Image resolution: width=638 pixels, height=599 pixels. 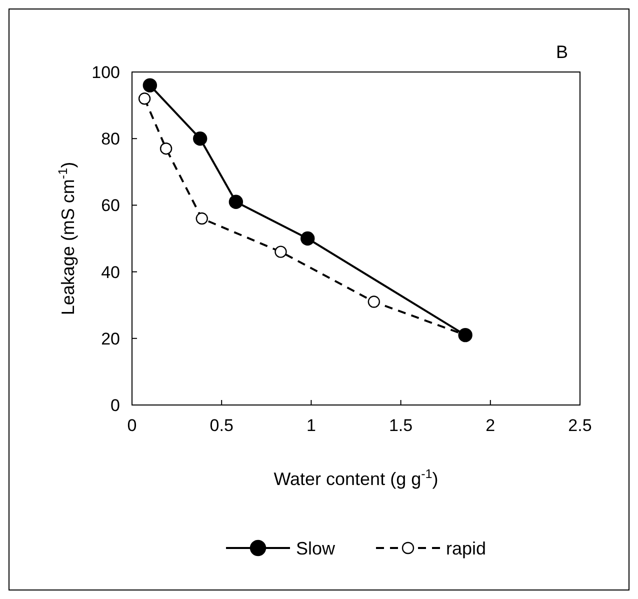 I want to click on x-axis-title: Water content (g g$^{-1}$), so click(x=356, y=478).